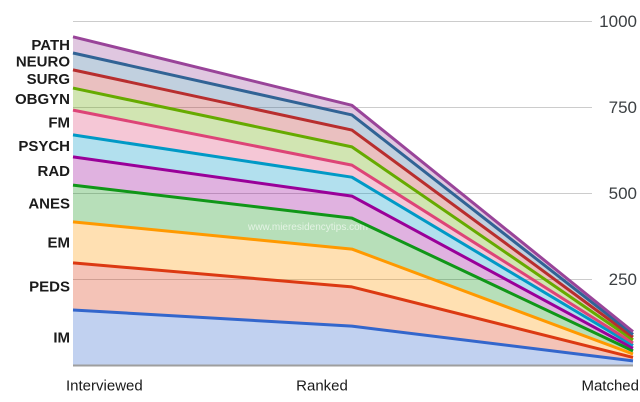 The height and width of the screenshot is (402, 640). I want to click on row-label-fm: FM, so click(59, 122).